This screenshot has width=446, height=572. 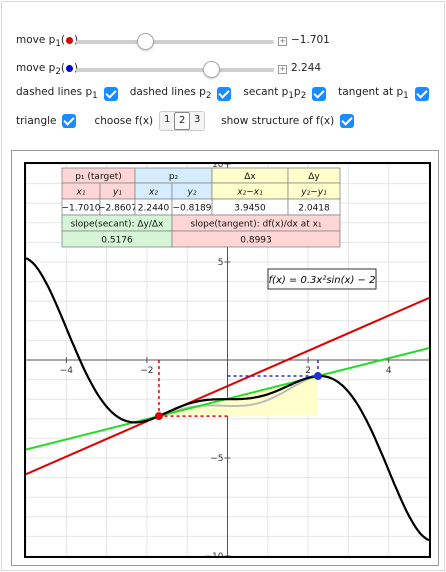 What do you see at coordinates (98, 177) in the screenshot?
I see `p1-header: p₁ (target)` at bounding box center [98, 177].